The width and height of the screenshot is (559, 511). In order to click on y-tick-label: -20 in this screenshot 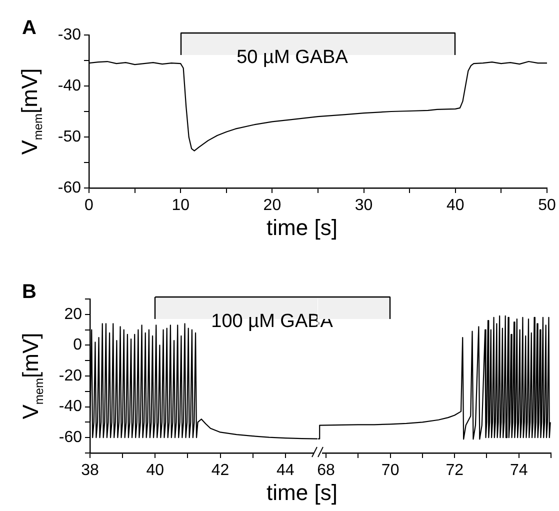, I will do `click(70, 375)`.